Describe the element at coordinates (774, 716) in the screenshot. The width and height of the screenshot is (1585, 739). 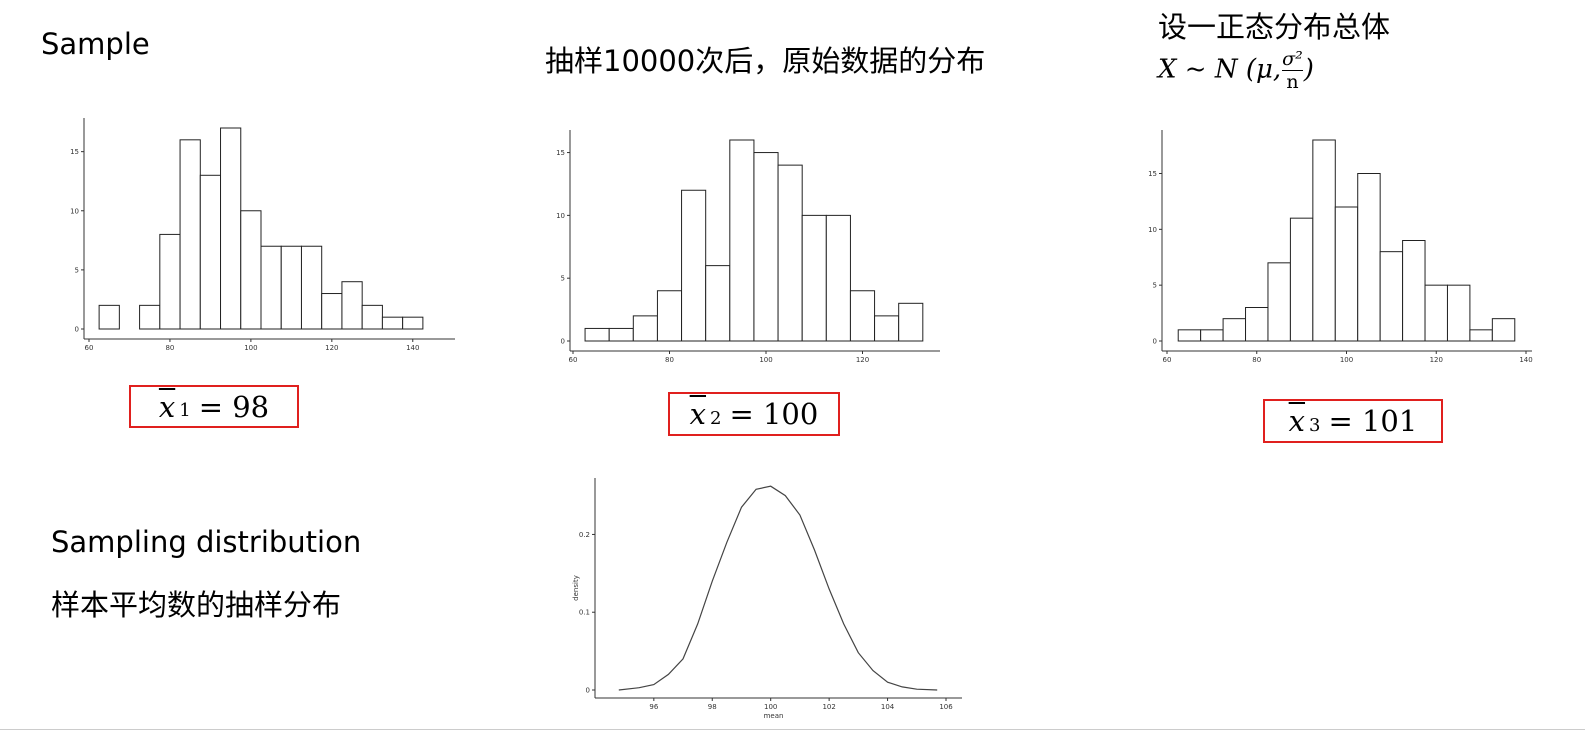
I see `x-axis-title: mean` at that location.